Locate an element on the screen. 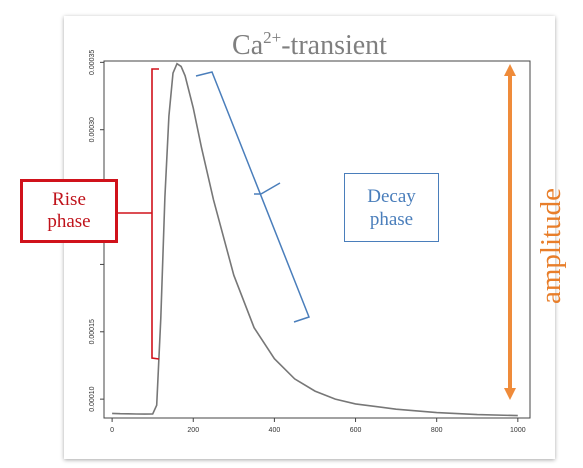 This screenshot has width=583, height=468. x-tick-label: 0 is located at coordinates (112, 430).